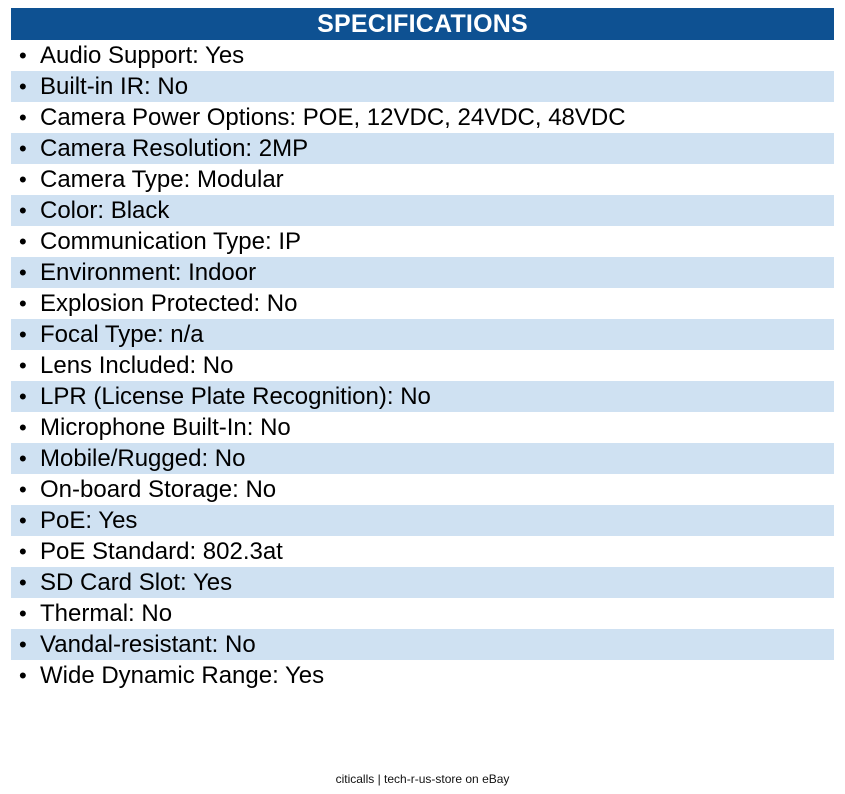  I want to click on spec-text: Wide Dynamic Range: Yes, so click(182, 675).